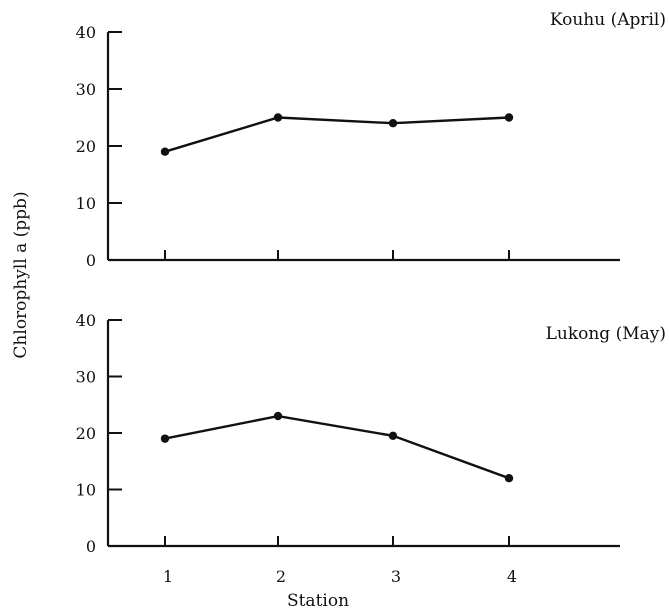  Describe the element at coordinates (606, 334) in the screenshot. I see `panel-2-title: Lukong (May)` at that location.